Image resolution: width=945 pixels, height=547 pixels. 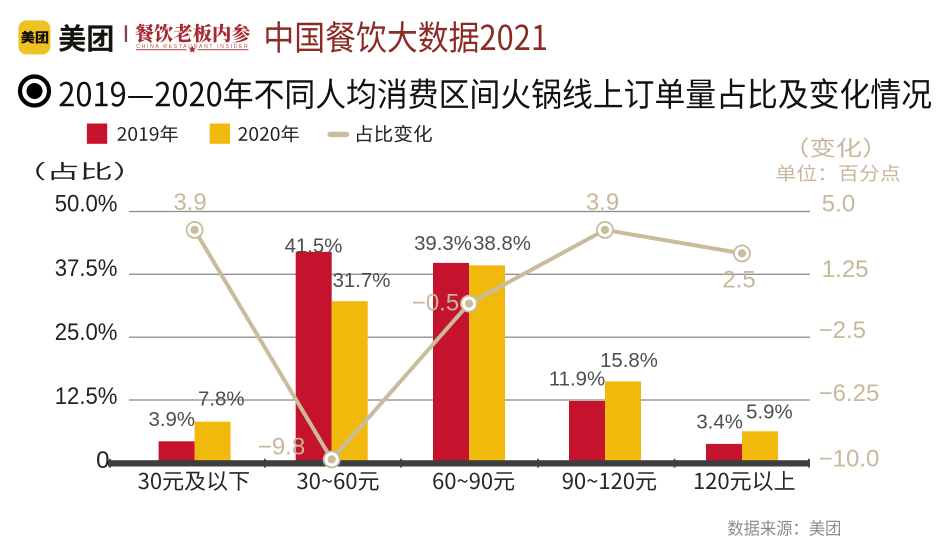 I want to click on svg-text: −6.25, so click(x=849, y=393).